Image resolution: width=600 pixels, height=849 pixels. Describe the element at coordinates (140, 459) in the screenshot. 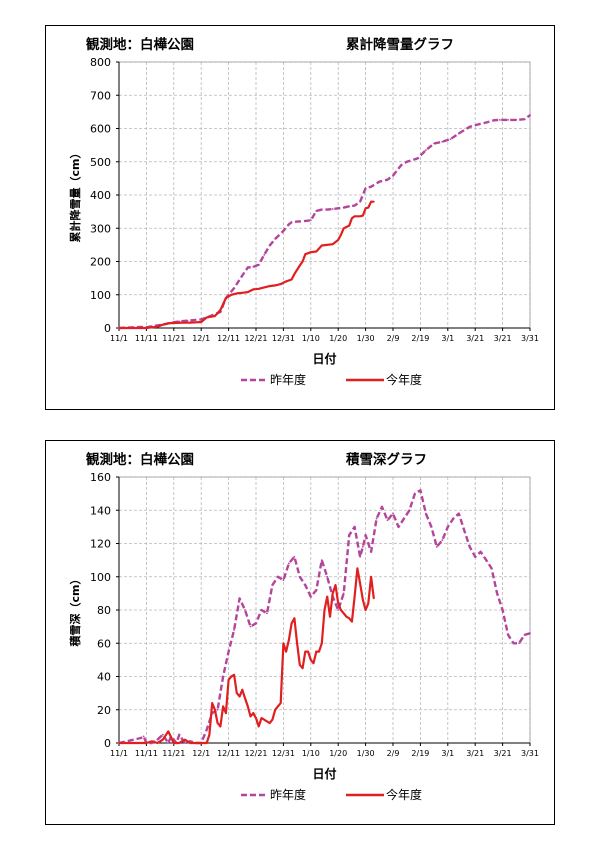

I see `station-label: 観測地：白樺公園` at that location.